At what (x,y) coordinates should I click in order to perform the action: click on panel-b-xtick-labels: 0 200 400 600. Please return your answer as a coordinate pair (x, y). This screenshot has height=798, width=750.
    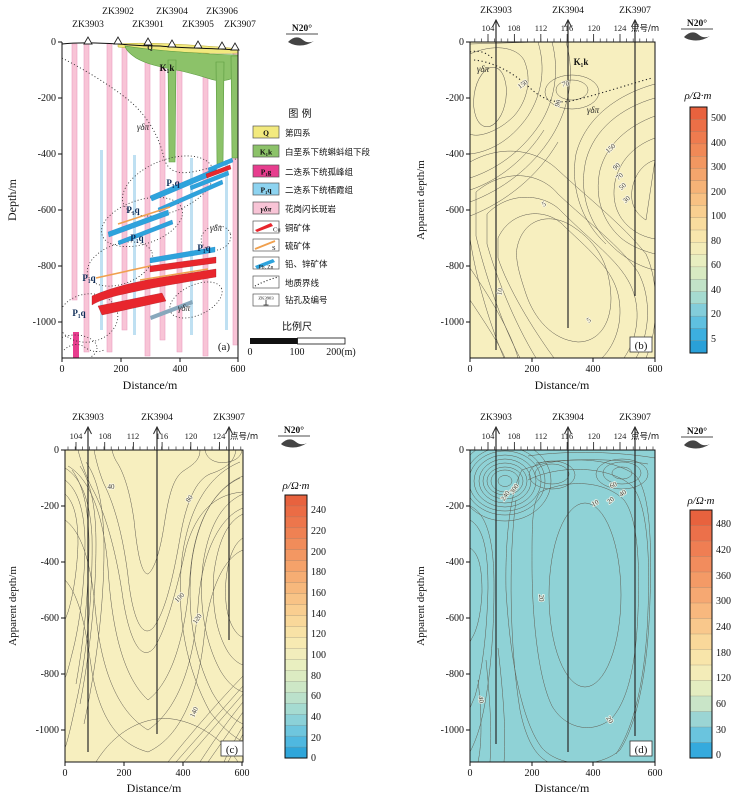
    Looking at the image, I should click on (565, 369).